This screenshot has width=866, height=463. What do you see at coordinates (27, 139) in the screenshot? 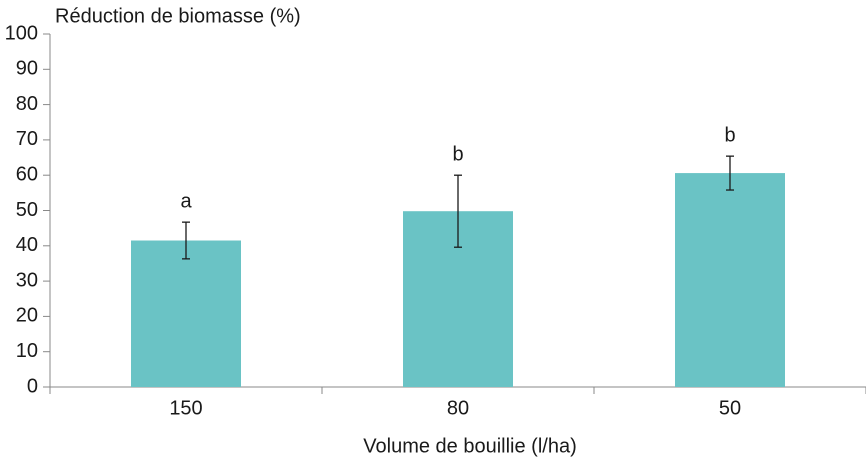
I see `y-tick-label: 70` at bounding box center [27, 139].